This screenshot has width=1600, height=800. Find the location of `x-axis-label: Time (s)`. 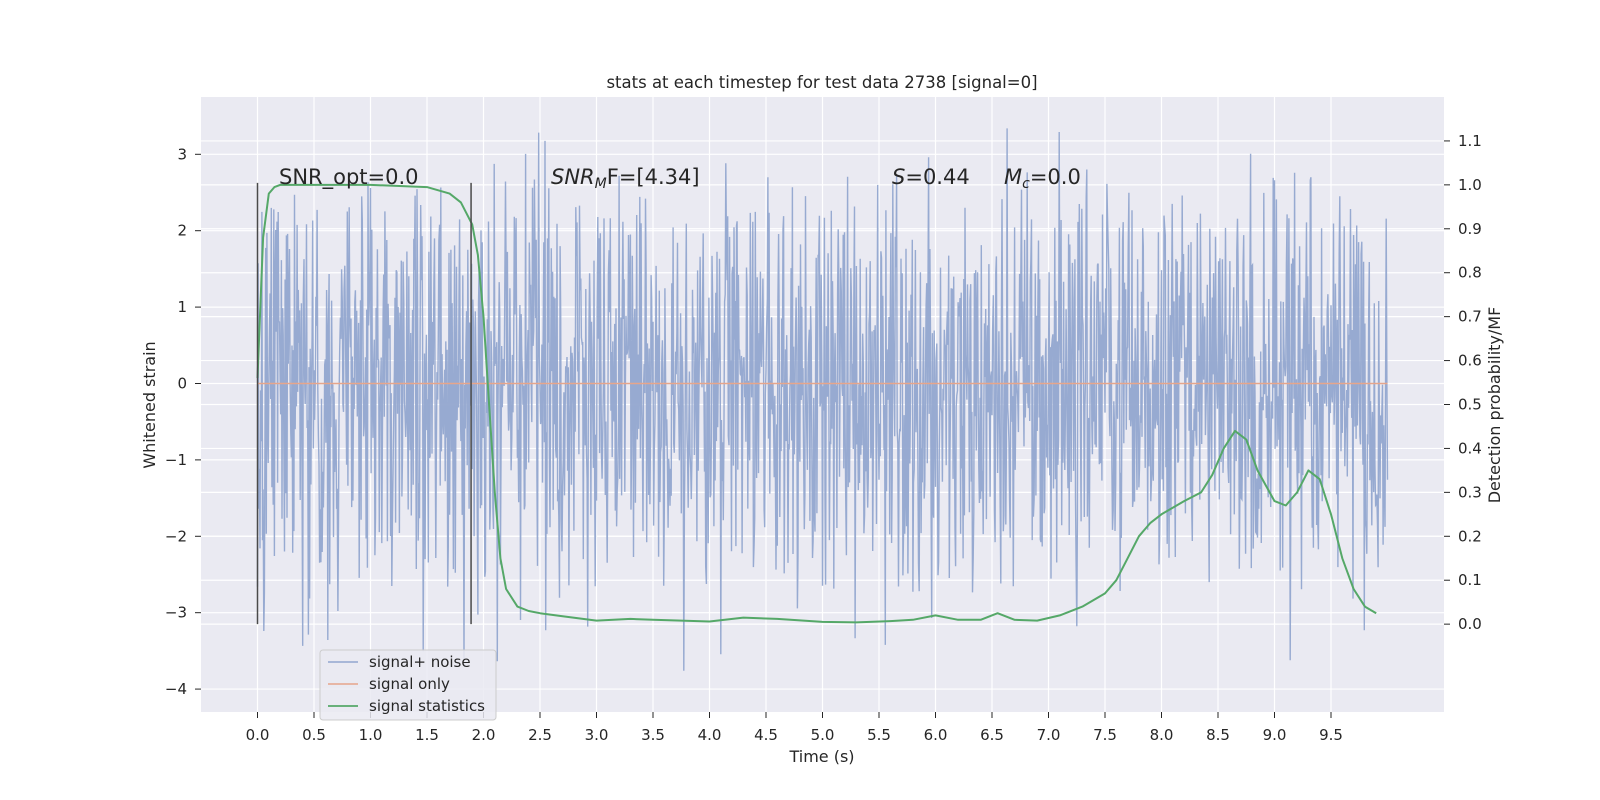

x-axis-label: Time (s) is located at coordinates (821, 756).